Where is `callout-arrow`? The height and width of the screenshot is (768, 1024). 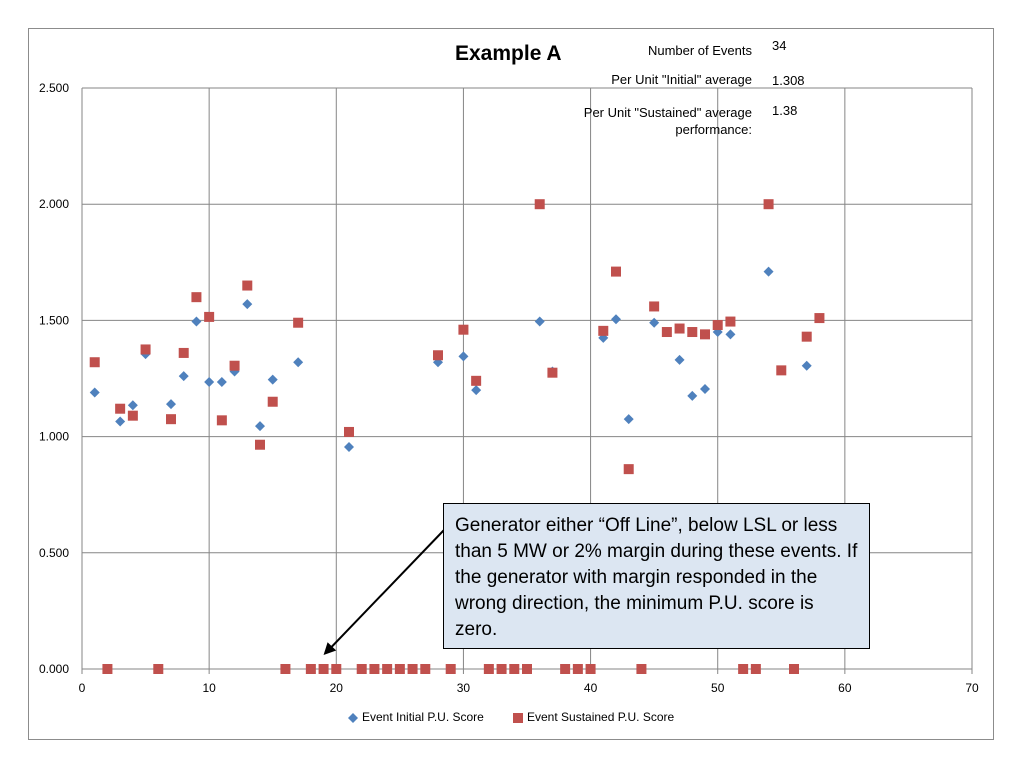 callout-arrow is located at coordinates (384, 592).